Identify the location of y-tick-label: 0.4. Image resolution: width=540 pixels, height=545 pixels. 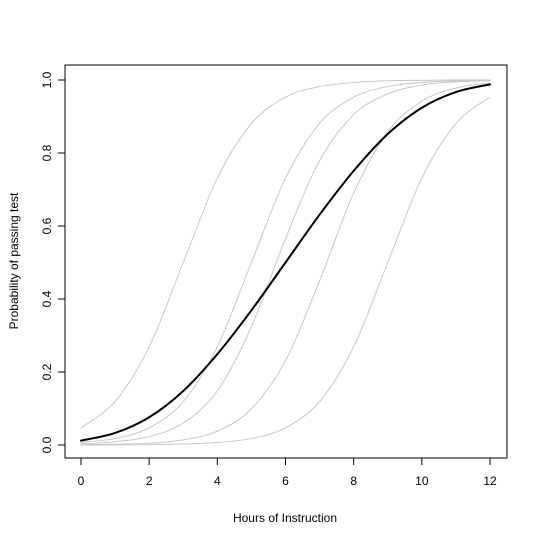
(47, 298).